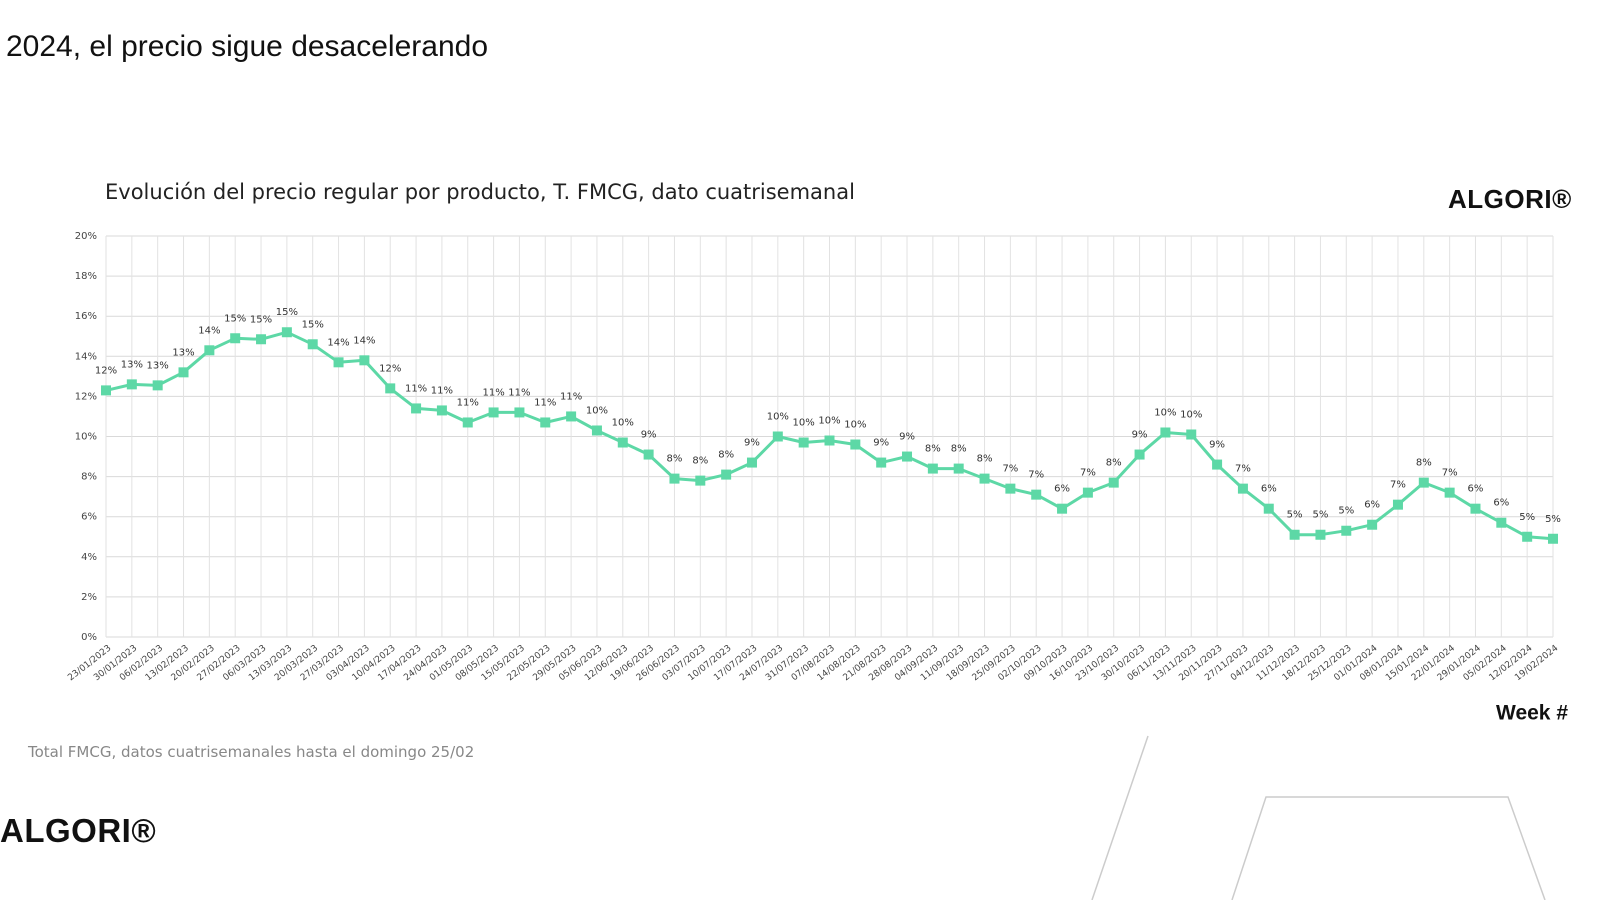 Image resolution: width=1600 pixels, height=900 pixels. Describe the element at coordinates (86, 396) in the screenshot. I see `y-tick-label: 12%` at that location.